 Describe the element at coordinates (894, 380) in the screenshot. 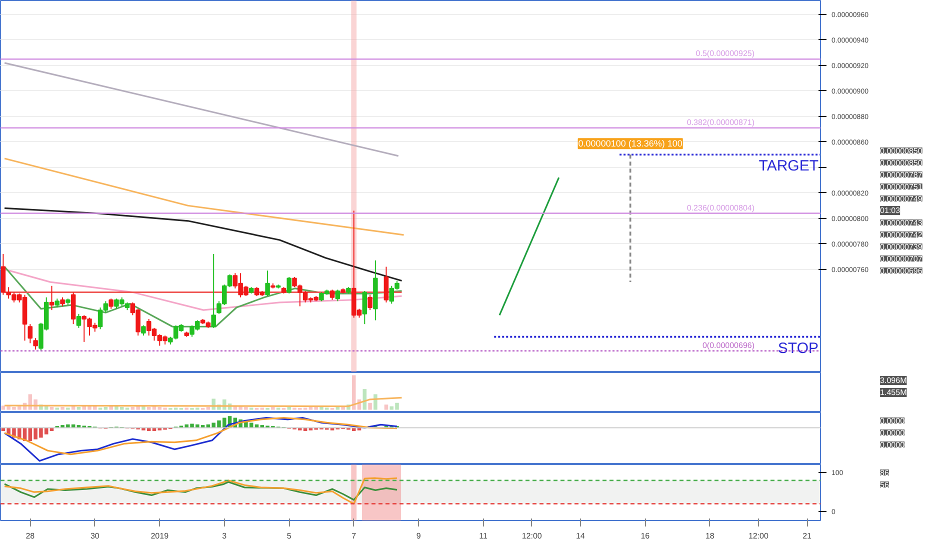

I see `text: 3.096M` at that location.